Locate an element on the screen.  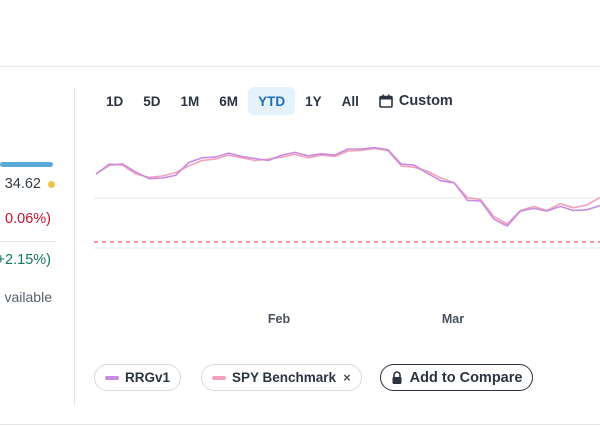
ytd-change-value: +2.15%) is located at coordinates (25, 260).